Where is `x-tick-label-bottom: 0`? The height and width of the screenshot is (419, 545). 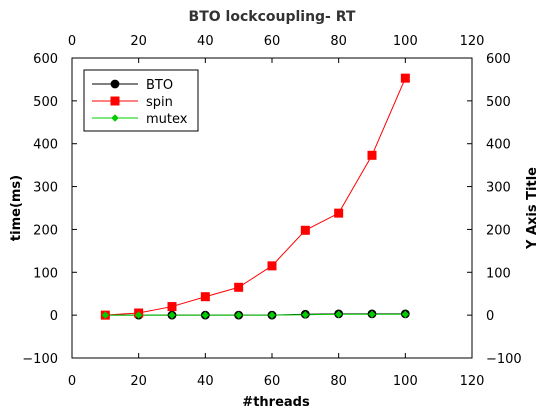
x-tick-label-bottom: 0 is located at coordinates (72, 381).